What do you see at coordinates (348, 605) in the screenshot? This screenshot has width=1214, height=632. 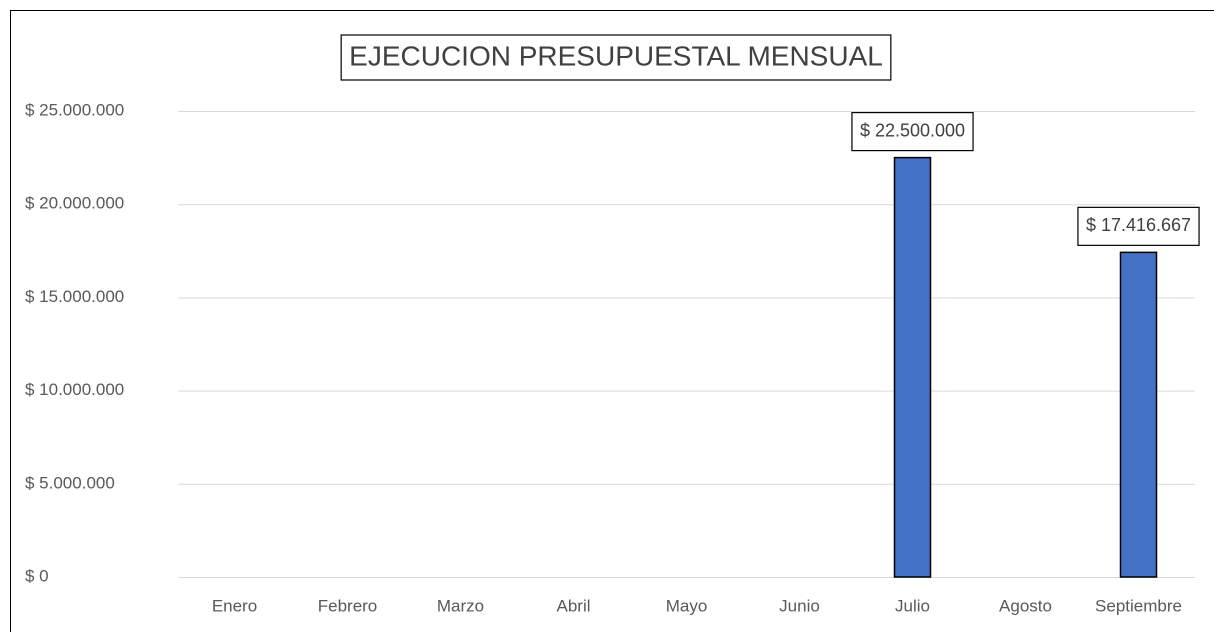 I see `x-tick-label: Febrero` at bounding box center [348, 605].